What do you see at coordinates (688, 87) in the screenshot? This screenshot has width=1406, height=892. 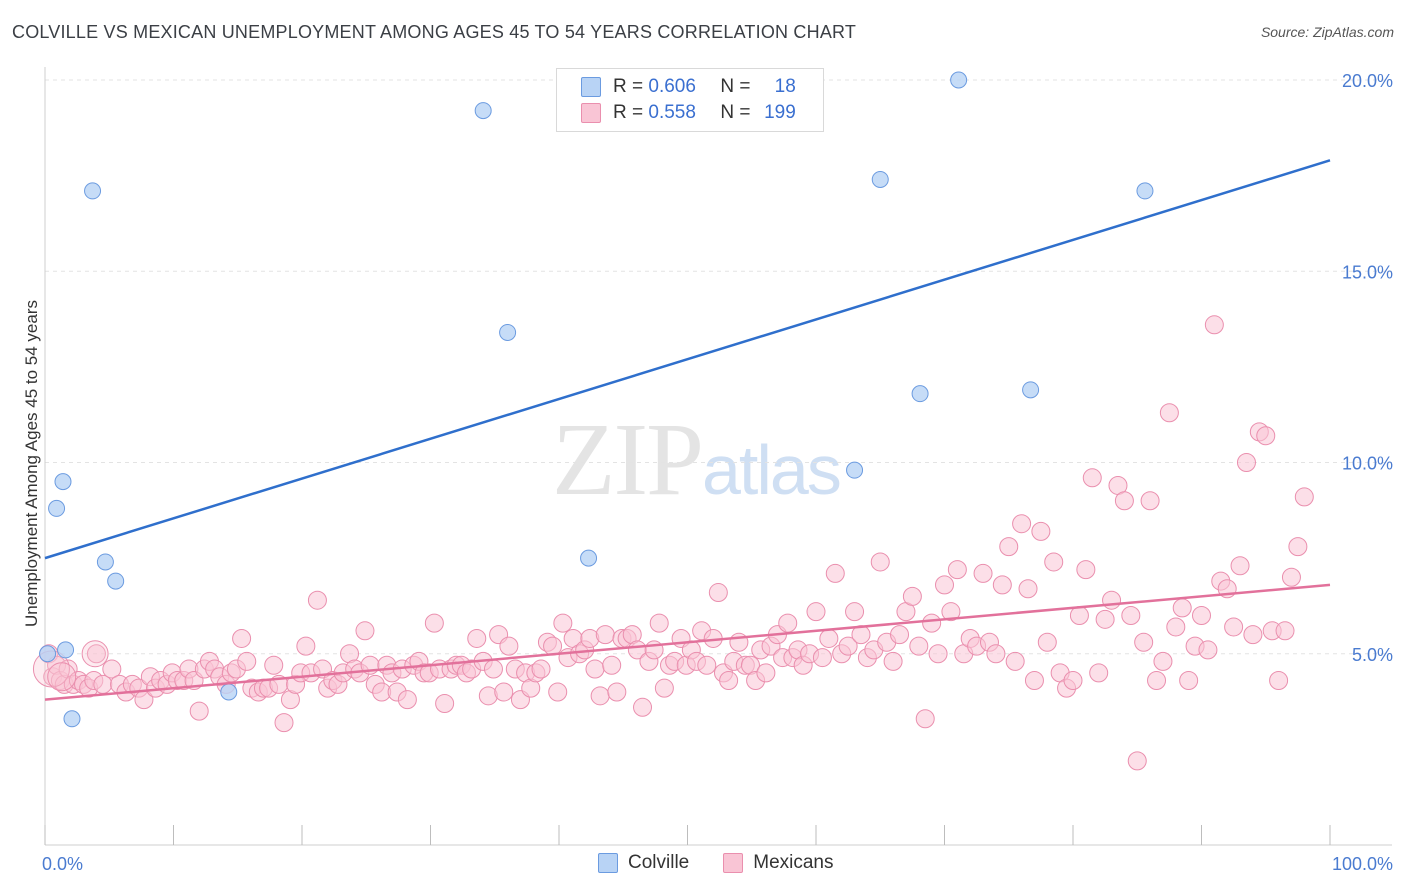 I see `legend-row-colville: R = 0.606 N = 18` at bounding box center [688, 87].